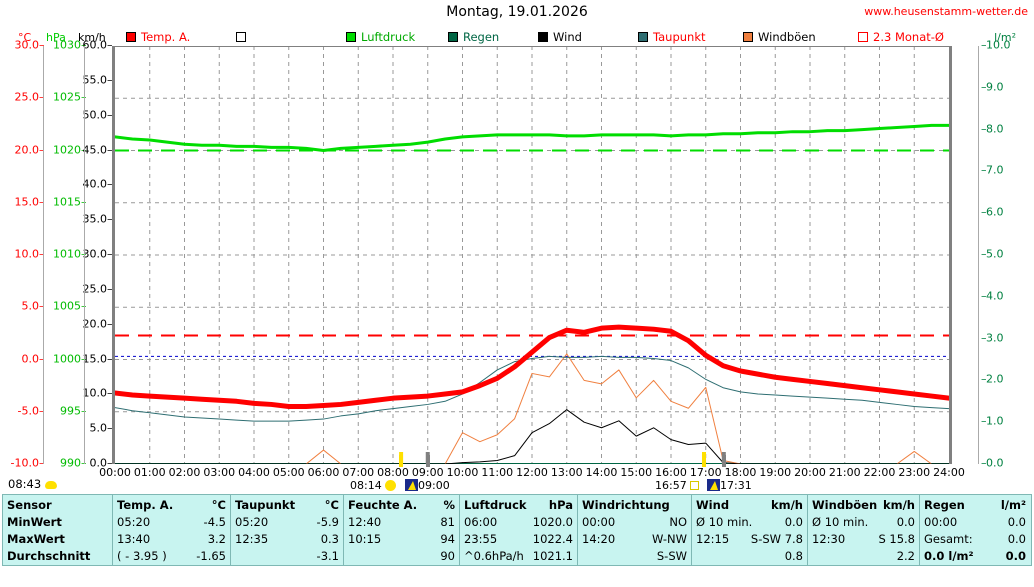 Image resolution: width=1034 pixels, height=587 pixels. What do you see at coordinates (171, 505) in the screenshot?
I see `table-header-row: Temp. A. °C` at bounding box center [171, 505].